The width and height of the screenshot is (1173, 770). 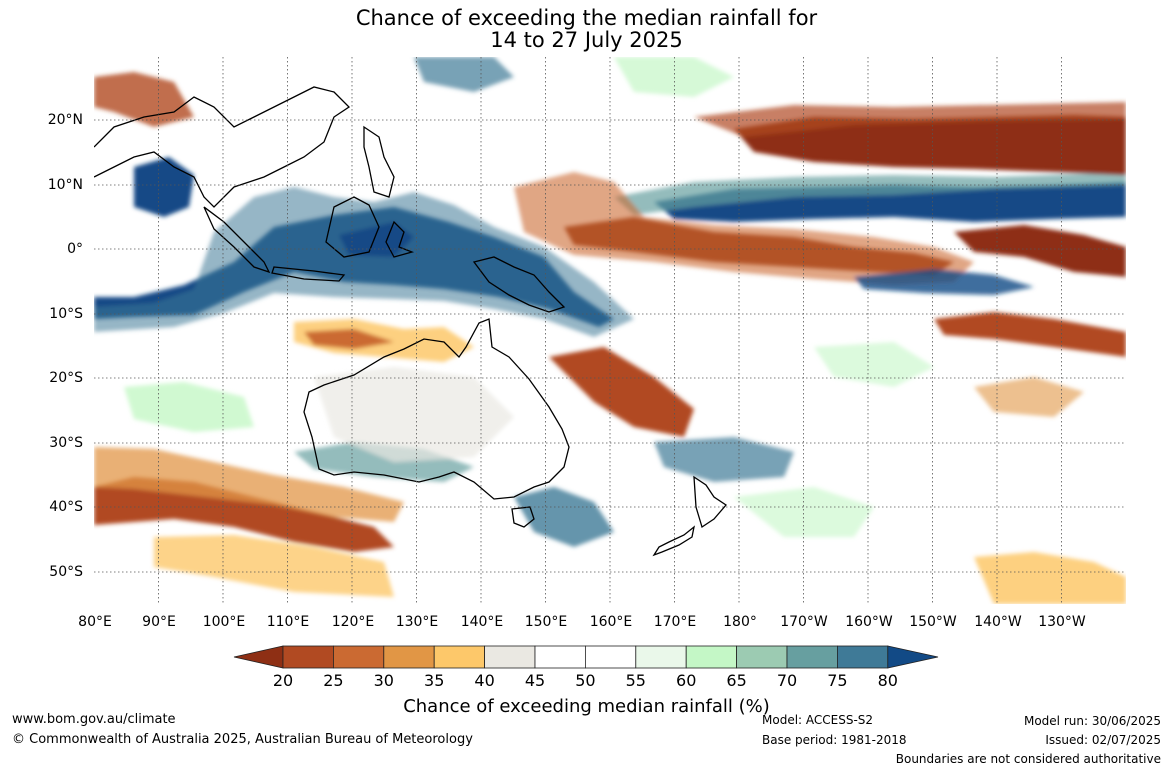 I want to click on map-subtitle-dates: 14 to 27 July 2025, so click(x=586, y=40).